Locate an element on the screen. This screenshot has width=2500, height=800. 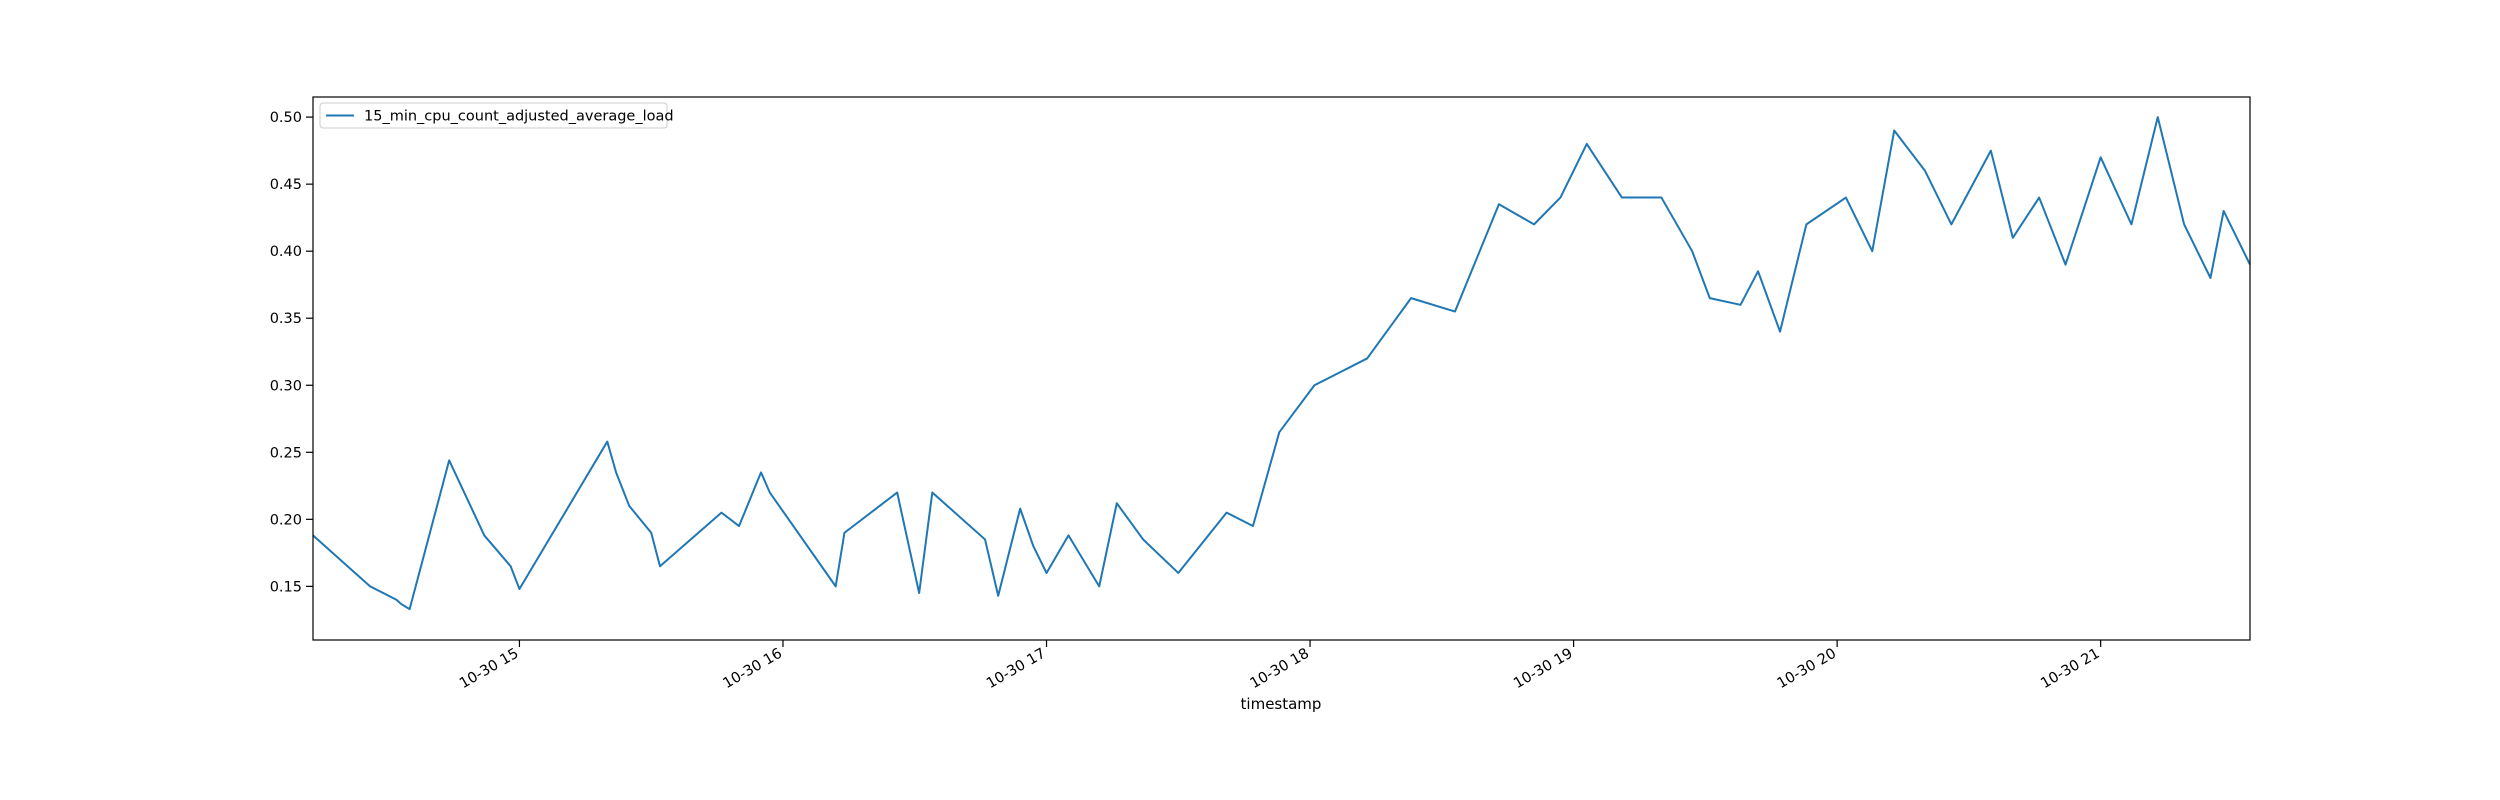
legend-box is located at coordinates (493, 115).